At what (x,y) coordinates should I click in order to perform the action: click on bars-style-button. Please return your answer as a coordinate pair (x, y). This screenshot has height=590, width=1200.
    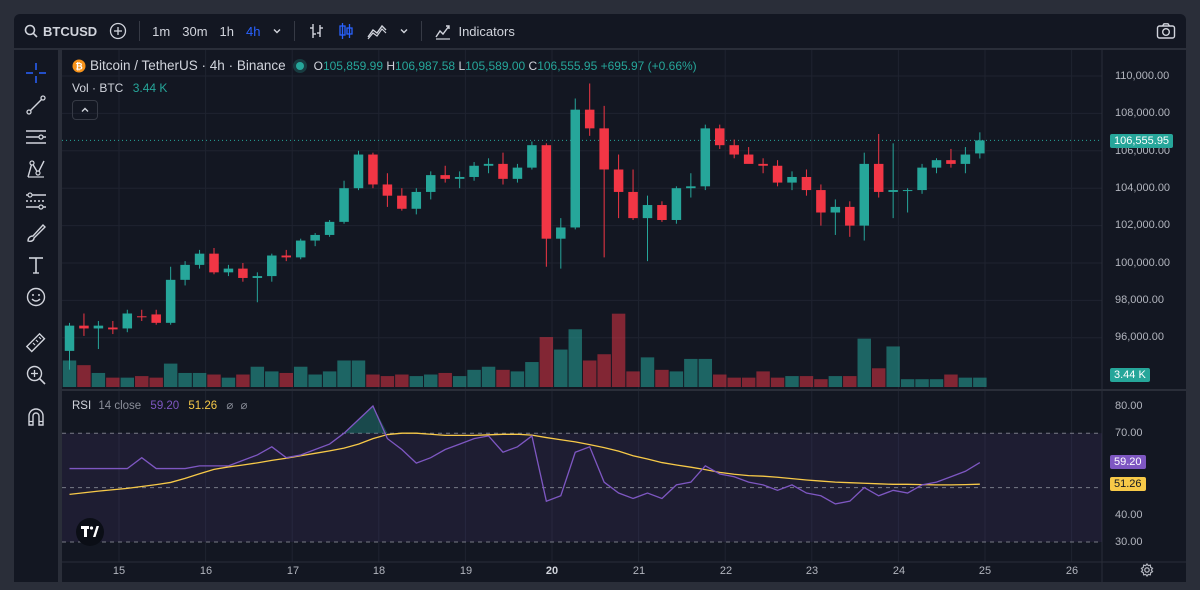
    Looking at the image, I should click on (316, 31).